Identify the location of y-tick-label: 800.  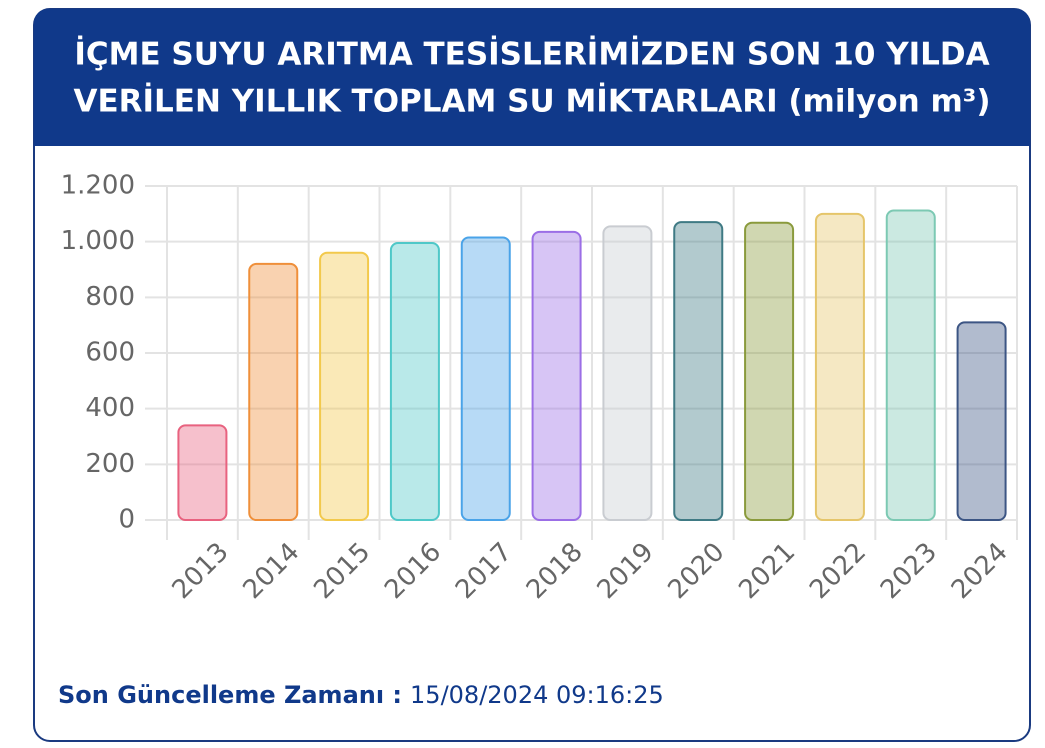
(110, 297).